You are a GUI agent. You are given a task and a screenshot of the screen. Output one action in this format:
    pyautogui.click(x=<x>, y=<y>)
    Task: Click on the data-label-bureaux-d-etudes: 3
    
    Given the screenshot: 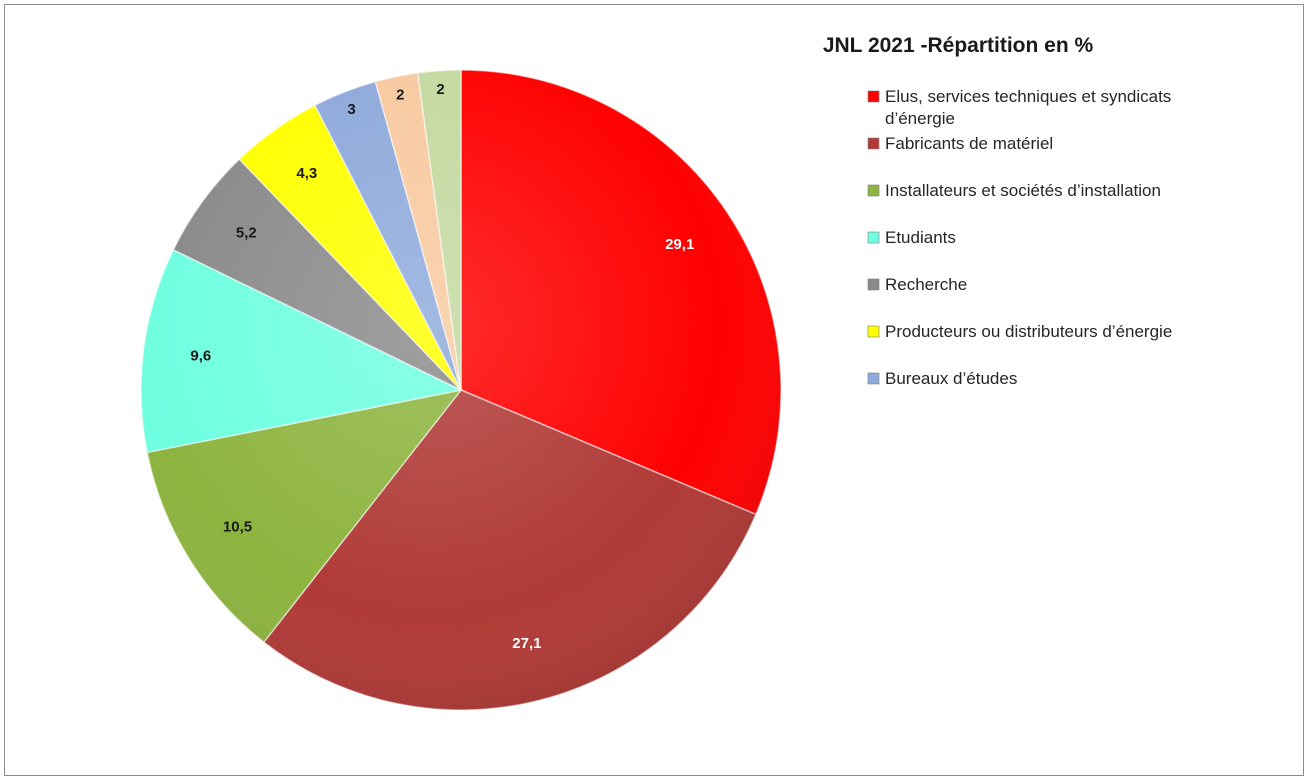 What is the action you would take?
    pyautogui.click(x=351, y=109)
    